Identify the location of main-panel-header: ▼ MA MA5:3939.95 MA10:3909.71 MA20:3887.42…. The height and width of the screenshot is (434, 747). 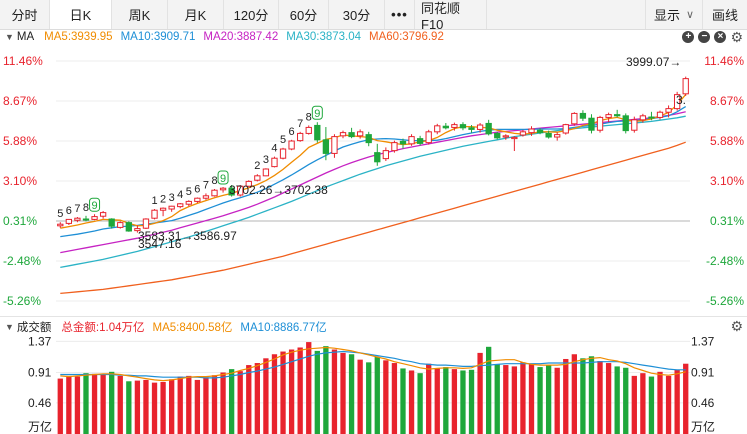
(373, 37).